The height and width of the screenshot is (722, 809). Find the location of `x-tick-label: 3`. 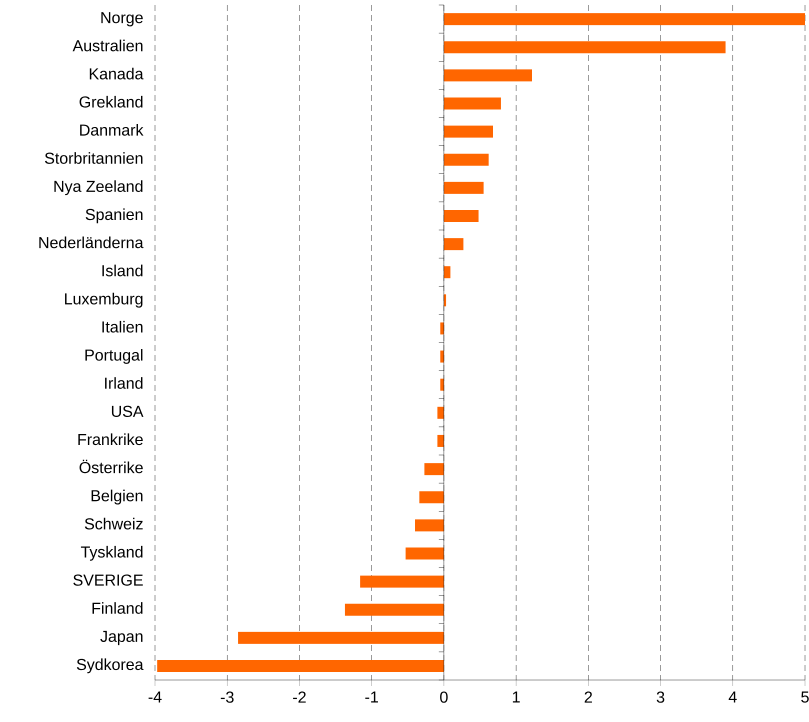

x-tick-label: 3 is located at coordinates (660, 697).